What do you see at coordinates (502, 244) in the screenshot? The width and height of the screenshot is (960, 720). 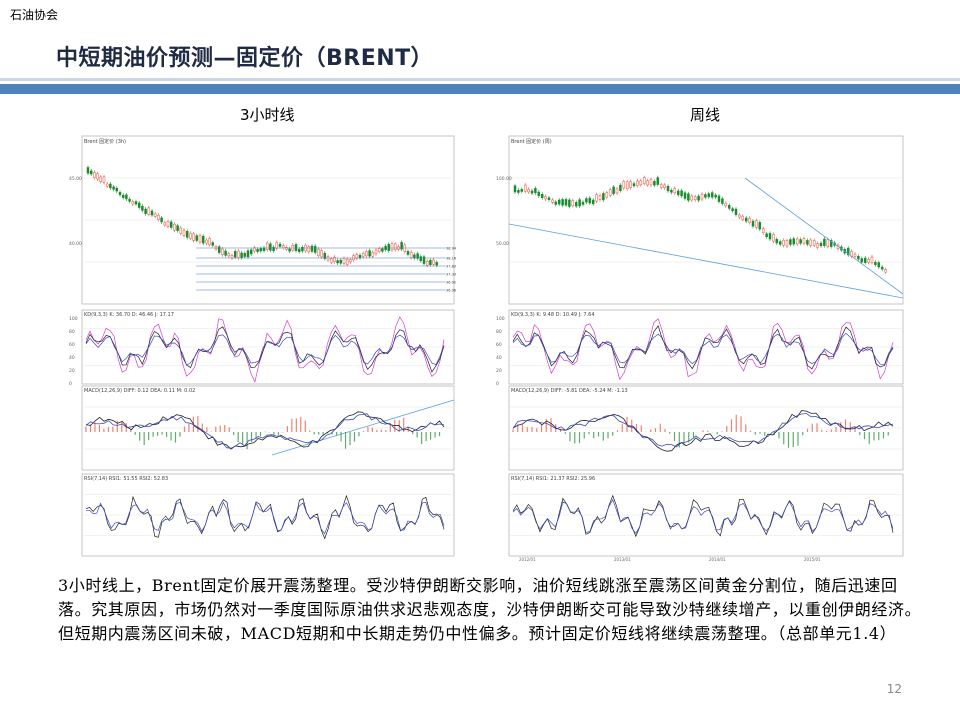 I see `price-axis-label: 50.00` at bounding box center [502, 244].